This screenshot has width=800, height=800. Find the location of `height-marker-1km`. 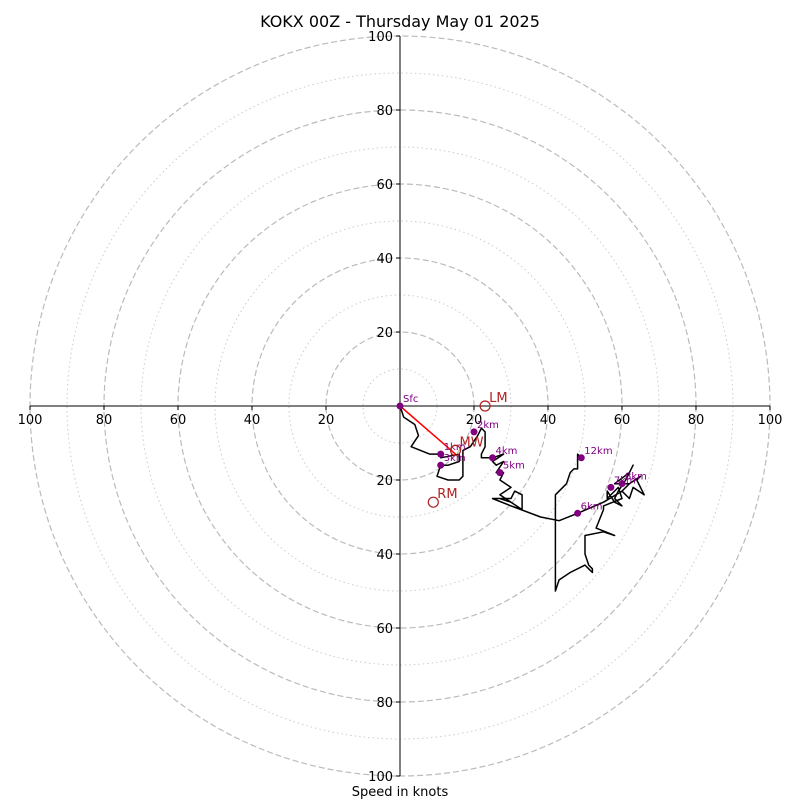

height-marker-1km is located at coordinates (441, 454).